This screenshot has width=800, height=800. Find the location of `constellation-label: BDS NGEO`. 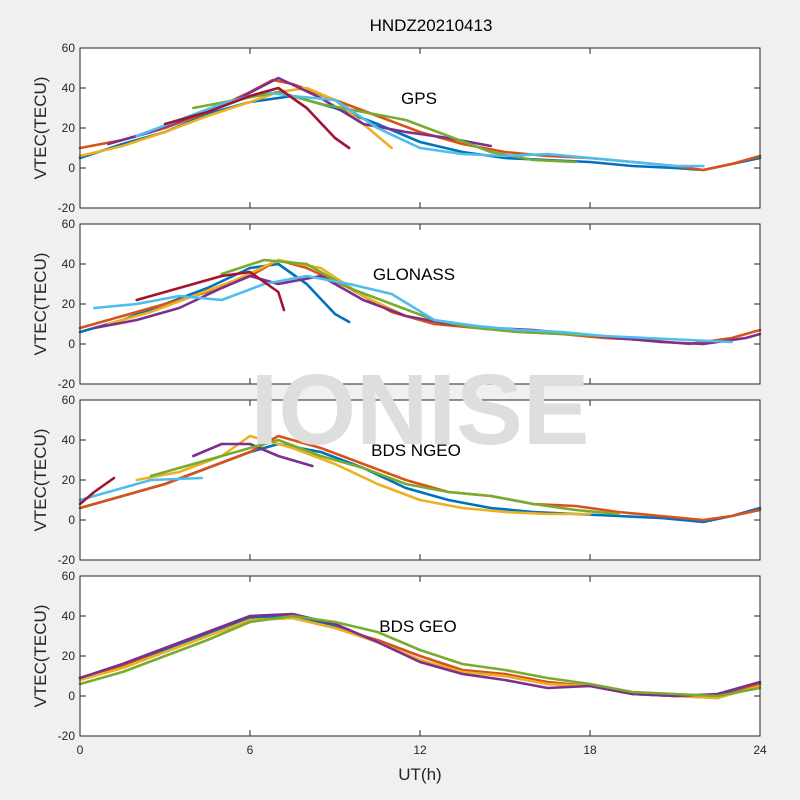

constellation-label: BDS NGEO is located at coordinates (416, 450).